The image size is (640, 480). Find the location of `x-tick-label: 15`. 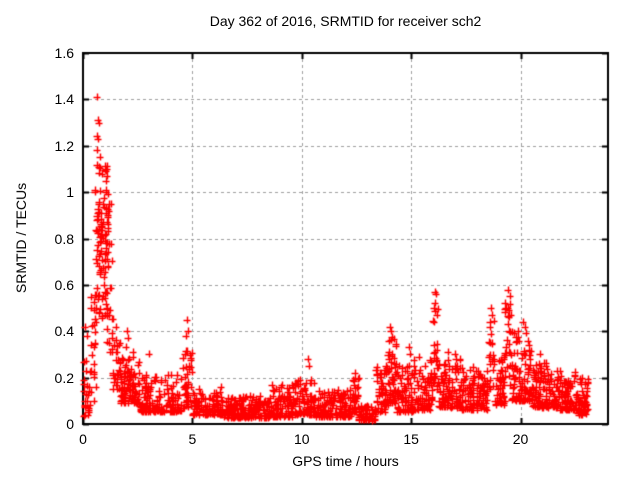

x-tick-label: 15 is located at coordinates (411, 439).